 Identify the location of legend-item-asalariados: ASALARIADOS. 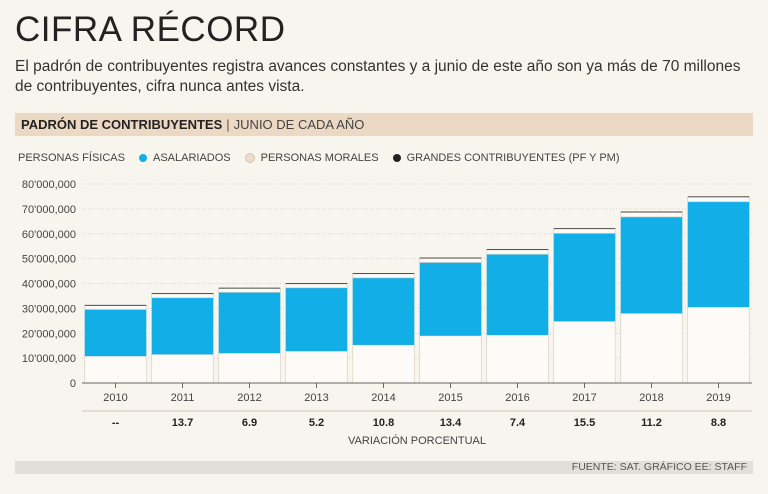
(184, 158).